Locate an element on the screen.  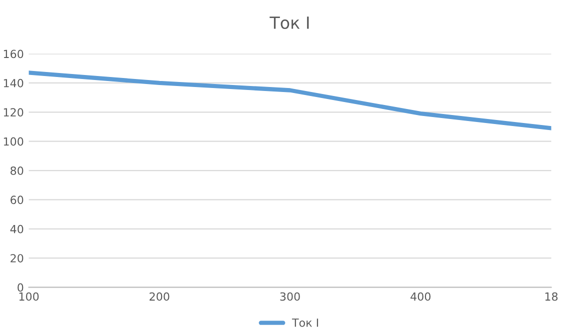
y-tick-label: 100 is located at coordinates (14, 141).